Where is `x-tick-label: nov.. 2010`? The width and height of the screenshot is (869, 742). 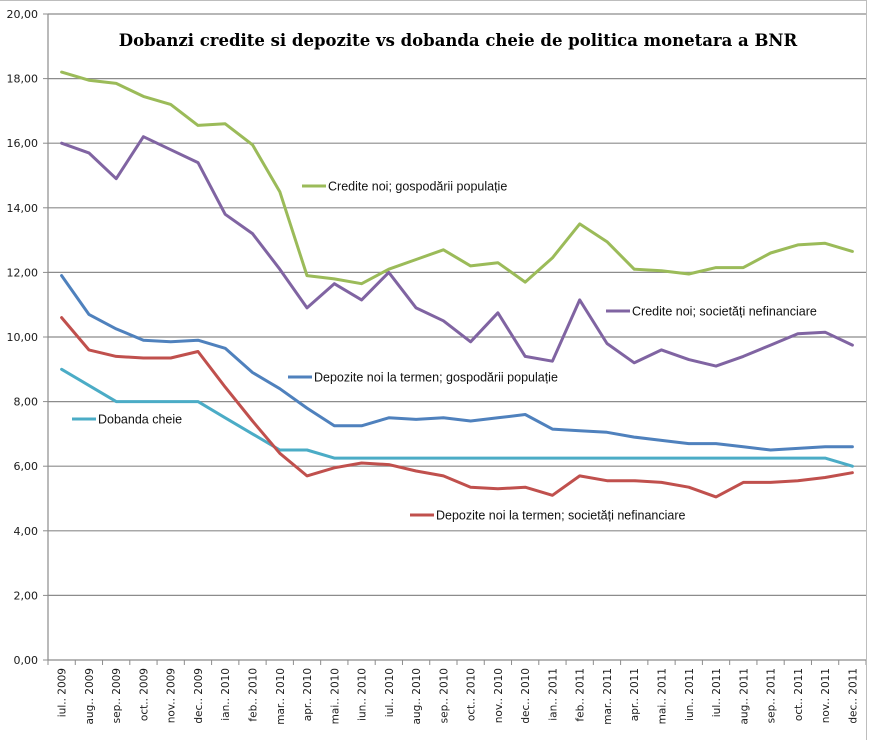 x-tick-label: nov.. 2010 is located at coordinates (499, 695).